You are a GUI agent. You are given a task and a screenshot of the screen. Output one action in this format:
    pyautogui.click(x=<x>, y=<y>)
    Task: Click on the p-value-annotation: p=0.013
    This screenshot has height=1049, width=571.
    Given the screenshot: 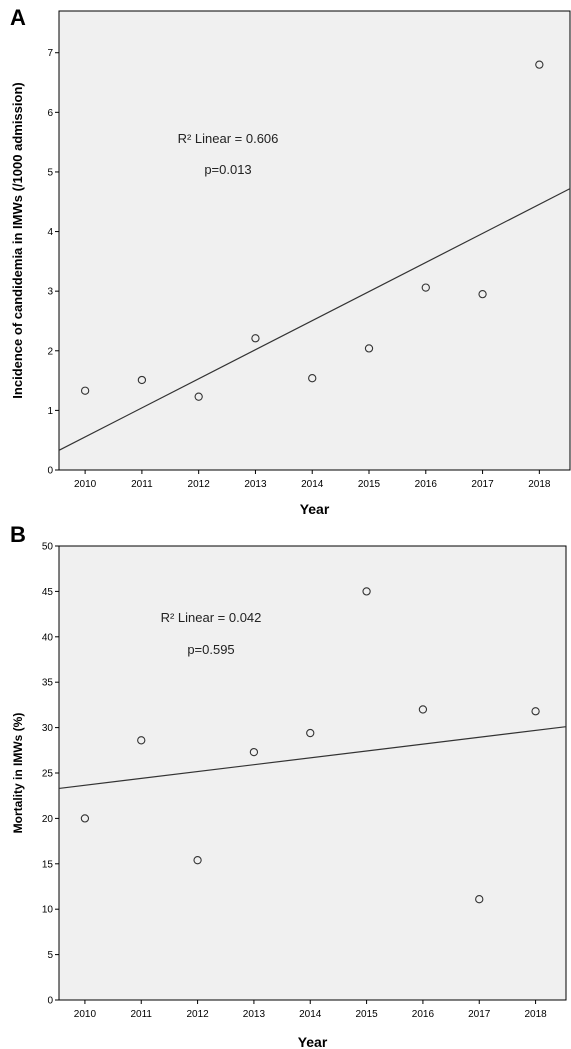 What is the action you would take?
    pyautogui.click(x=227, y=169)
    